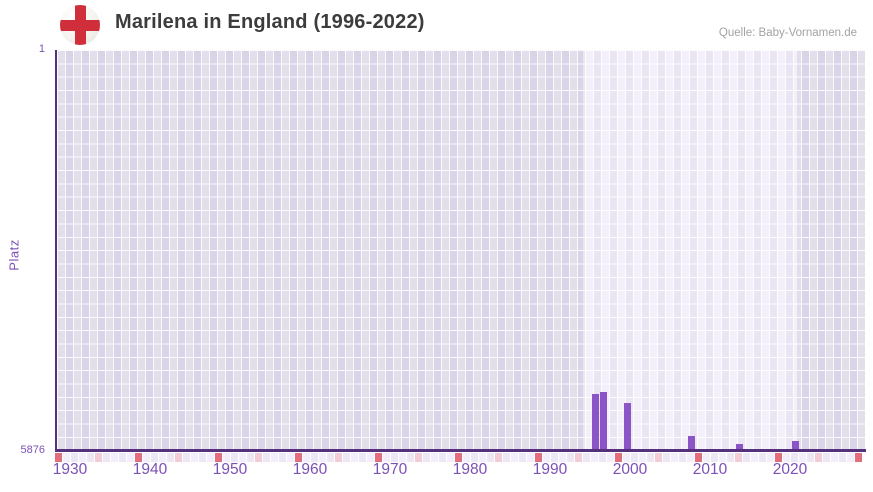  What do you see at coordinates (460, 450) in the screenshot?
I see `x-axis-line` at bounding box center [460, 450].